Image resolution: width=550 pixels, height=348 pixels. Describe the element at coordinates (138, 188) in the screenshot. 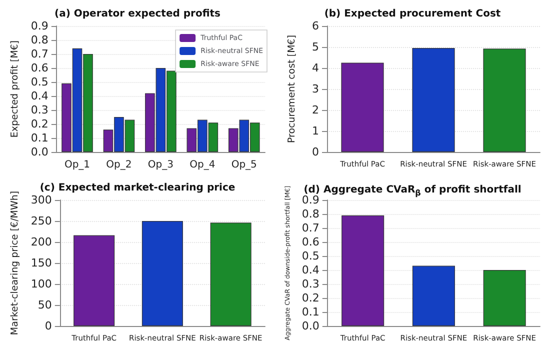

I see `chart-title: (c) Expected market-clearing price` at that location.